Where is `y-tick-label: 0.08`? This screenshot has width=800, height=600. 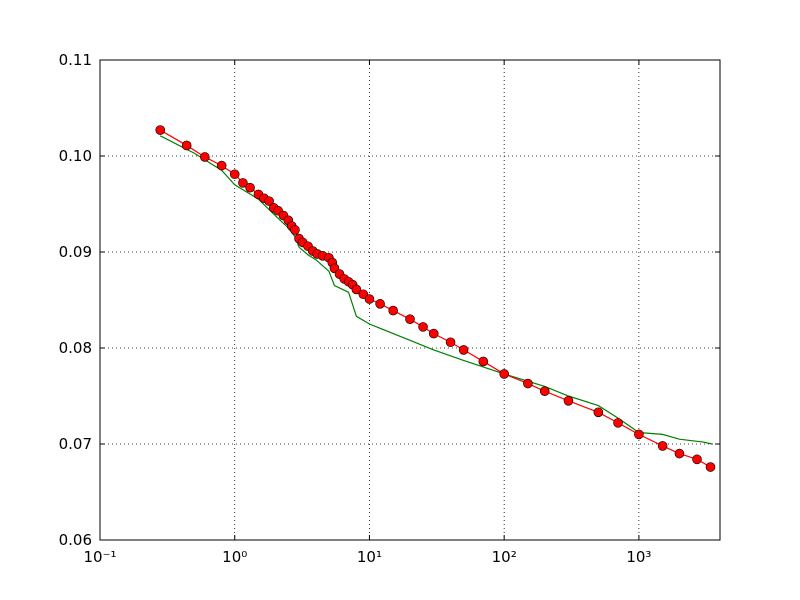 y-tick-label: 0.08 is located at coordinates (75, 348).